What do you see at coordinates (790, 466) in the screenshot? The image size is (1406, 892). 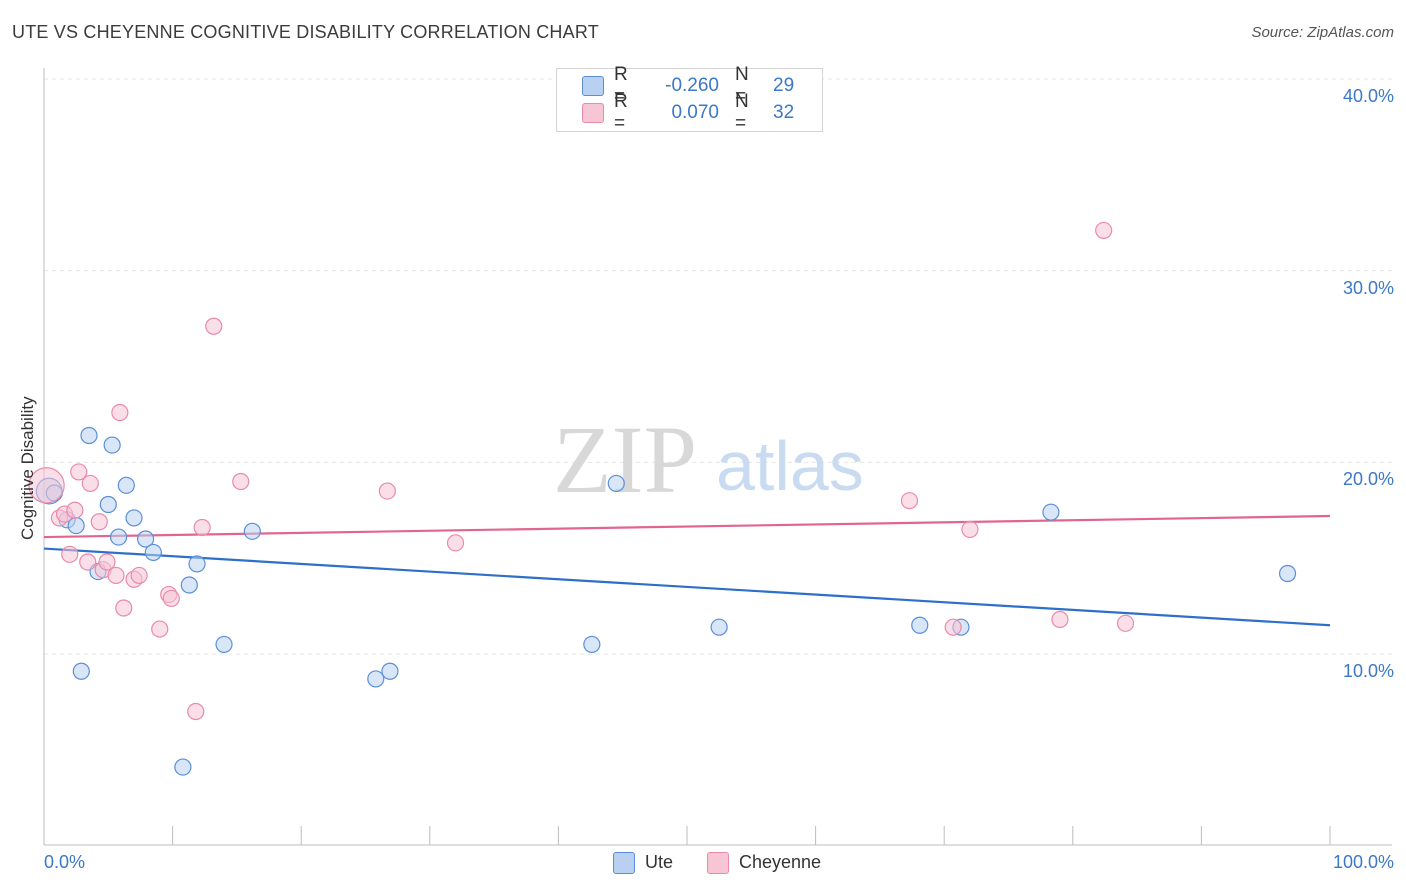 I see `watermark-atlas: atlas` at bounding box center [790, 466].